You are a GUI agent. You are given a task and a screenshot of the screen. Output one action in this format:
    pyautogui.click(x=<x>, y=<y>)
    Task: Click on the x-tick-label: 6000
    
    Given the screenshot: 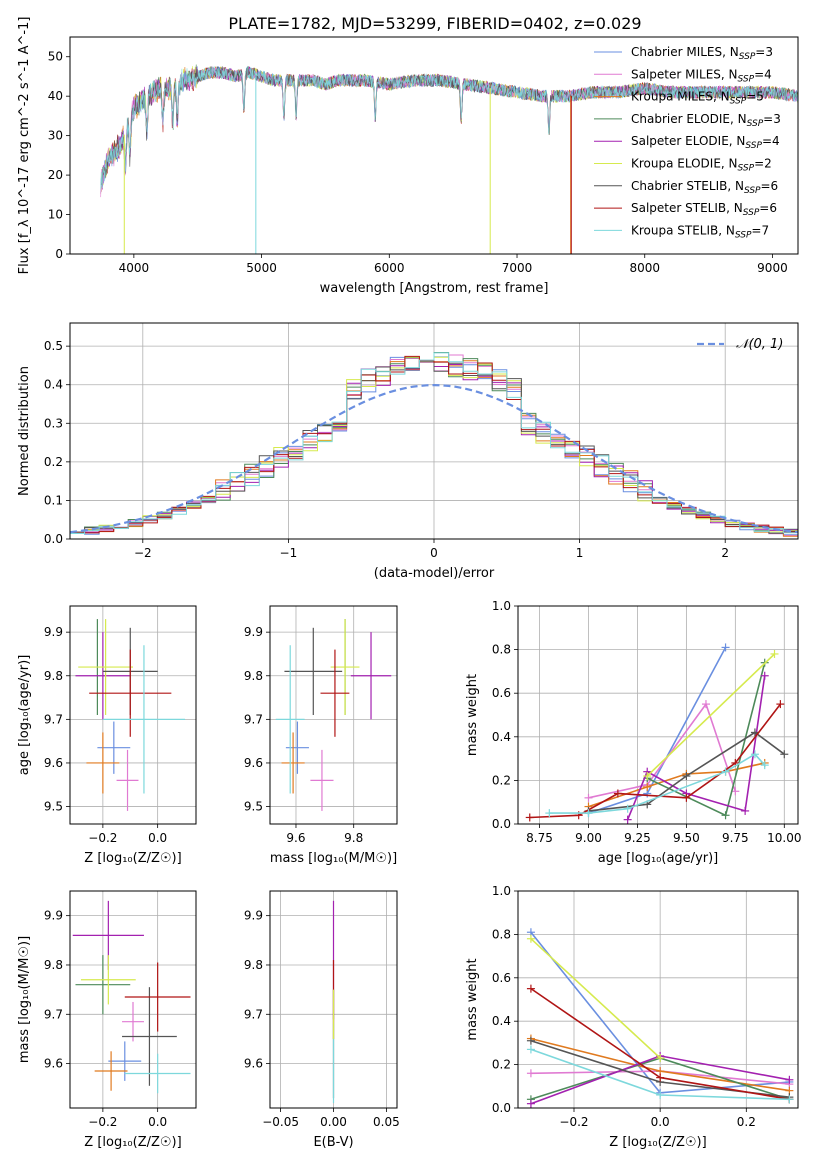 What is the action you would take?
    pyautogui.click(x=389, y=268)
    